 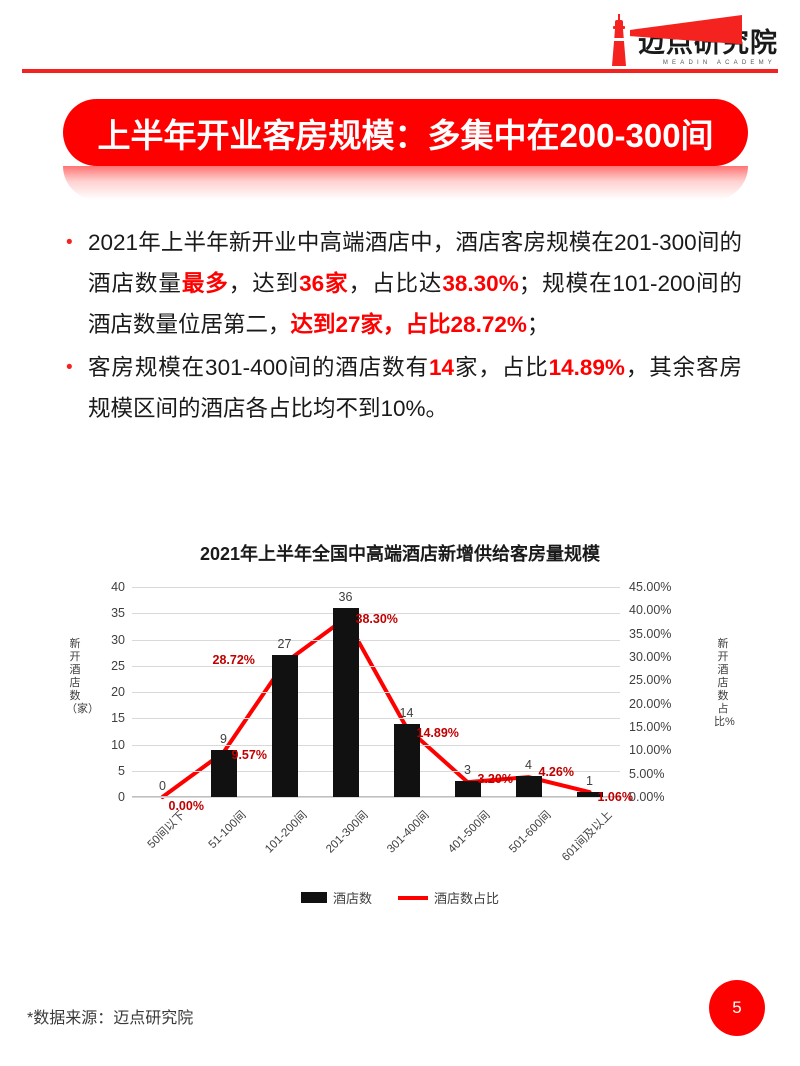 What do you see at coordinates (501, 367) in the screenshot?
I see `bullet-plain: 家，占比` at bounding box center [501, 367].